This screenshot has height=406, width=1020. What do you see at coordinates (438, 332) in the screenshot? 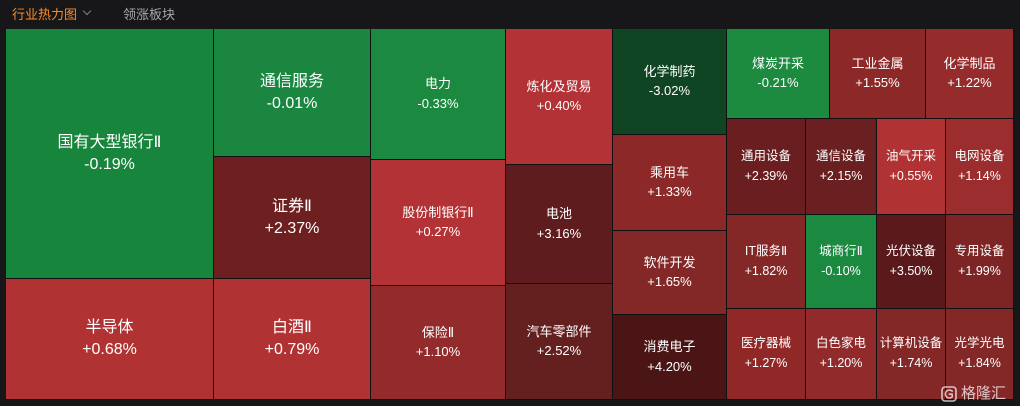
I see `tile-name: 保险Ⅱ` at bounding box center [438, 332].